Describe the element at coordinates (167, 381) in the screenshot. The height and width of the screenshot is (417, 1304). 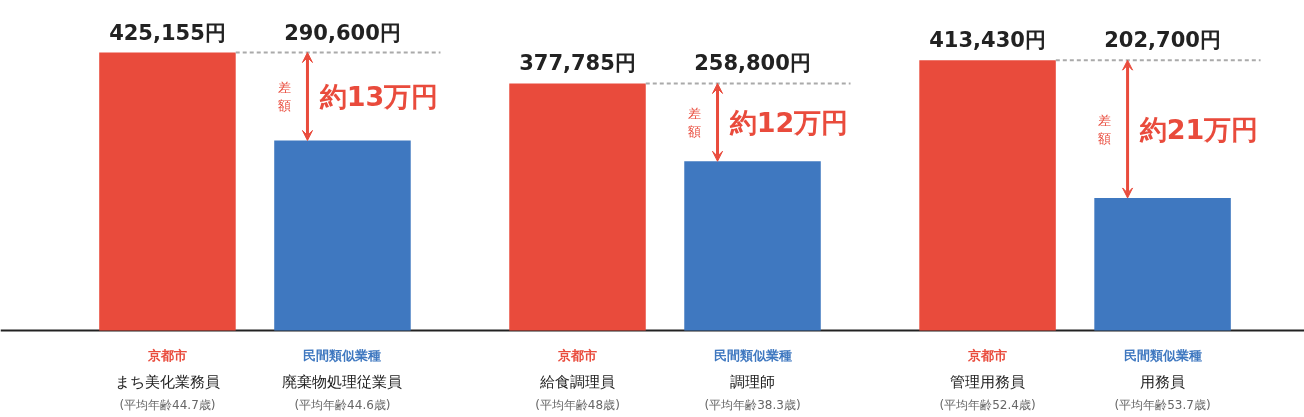
I see `x-tick-label: まち美化業務員` at that location.